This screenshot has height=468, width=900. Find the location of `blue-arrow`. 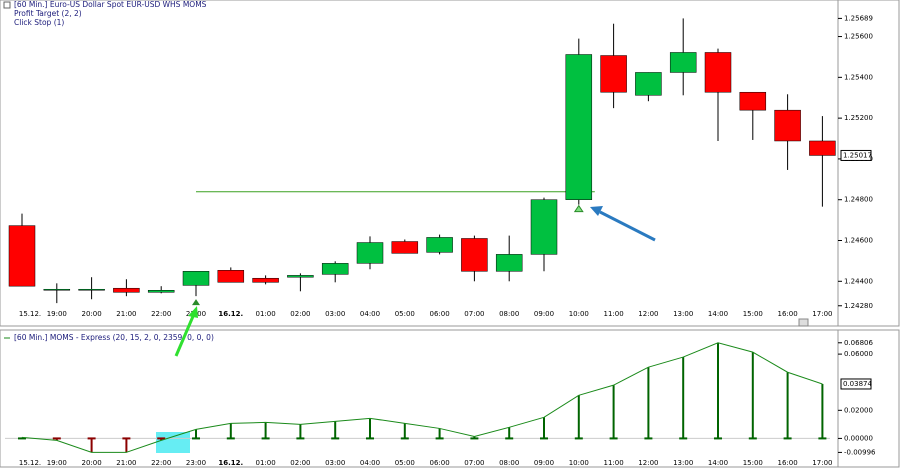

blue-arrow is located at coordinates (627, 226).